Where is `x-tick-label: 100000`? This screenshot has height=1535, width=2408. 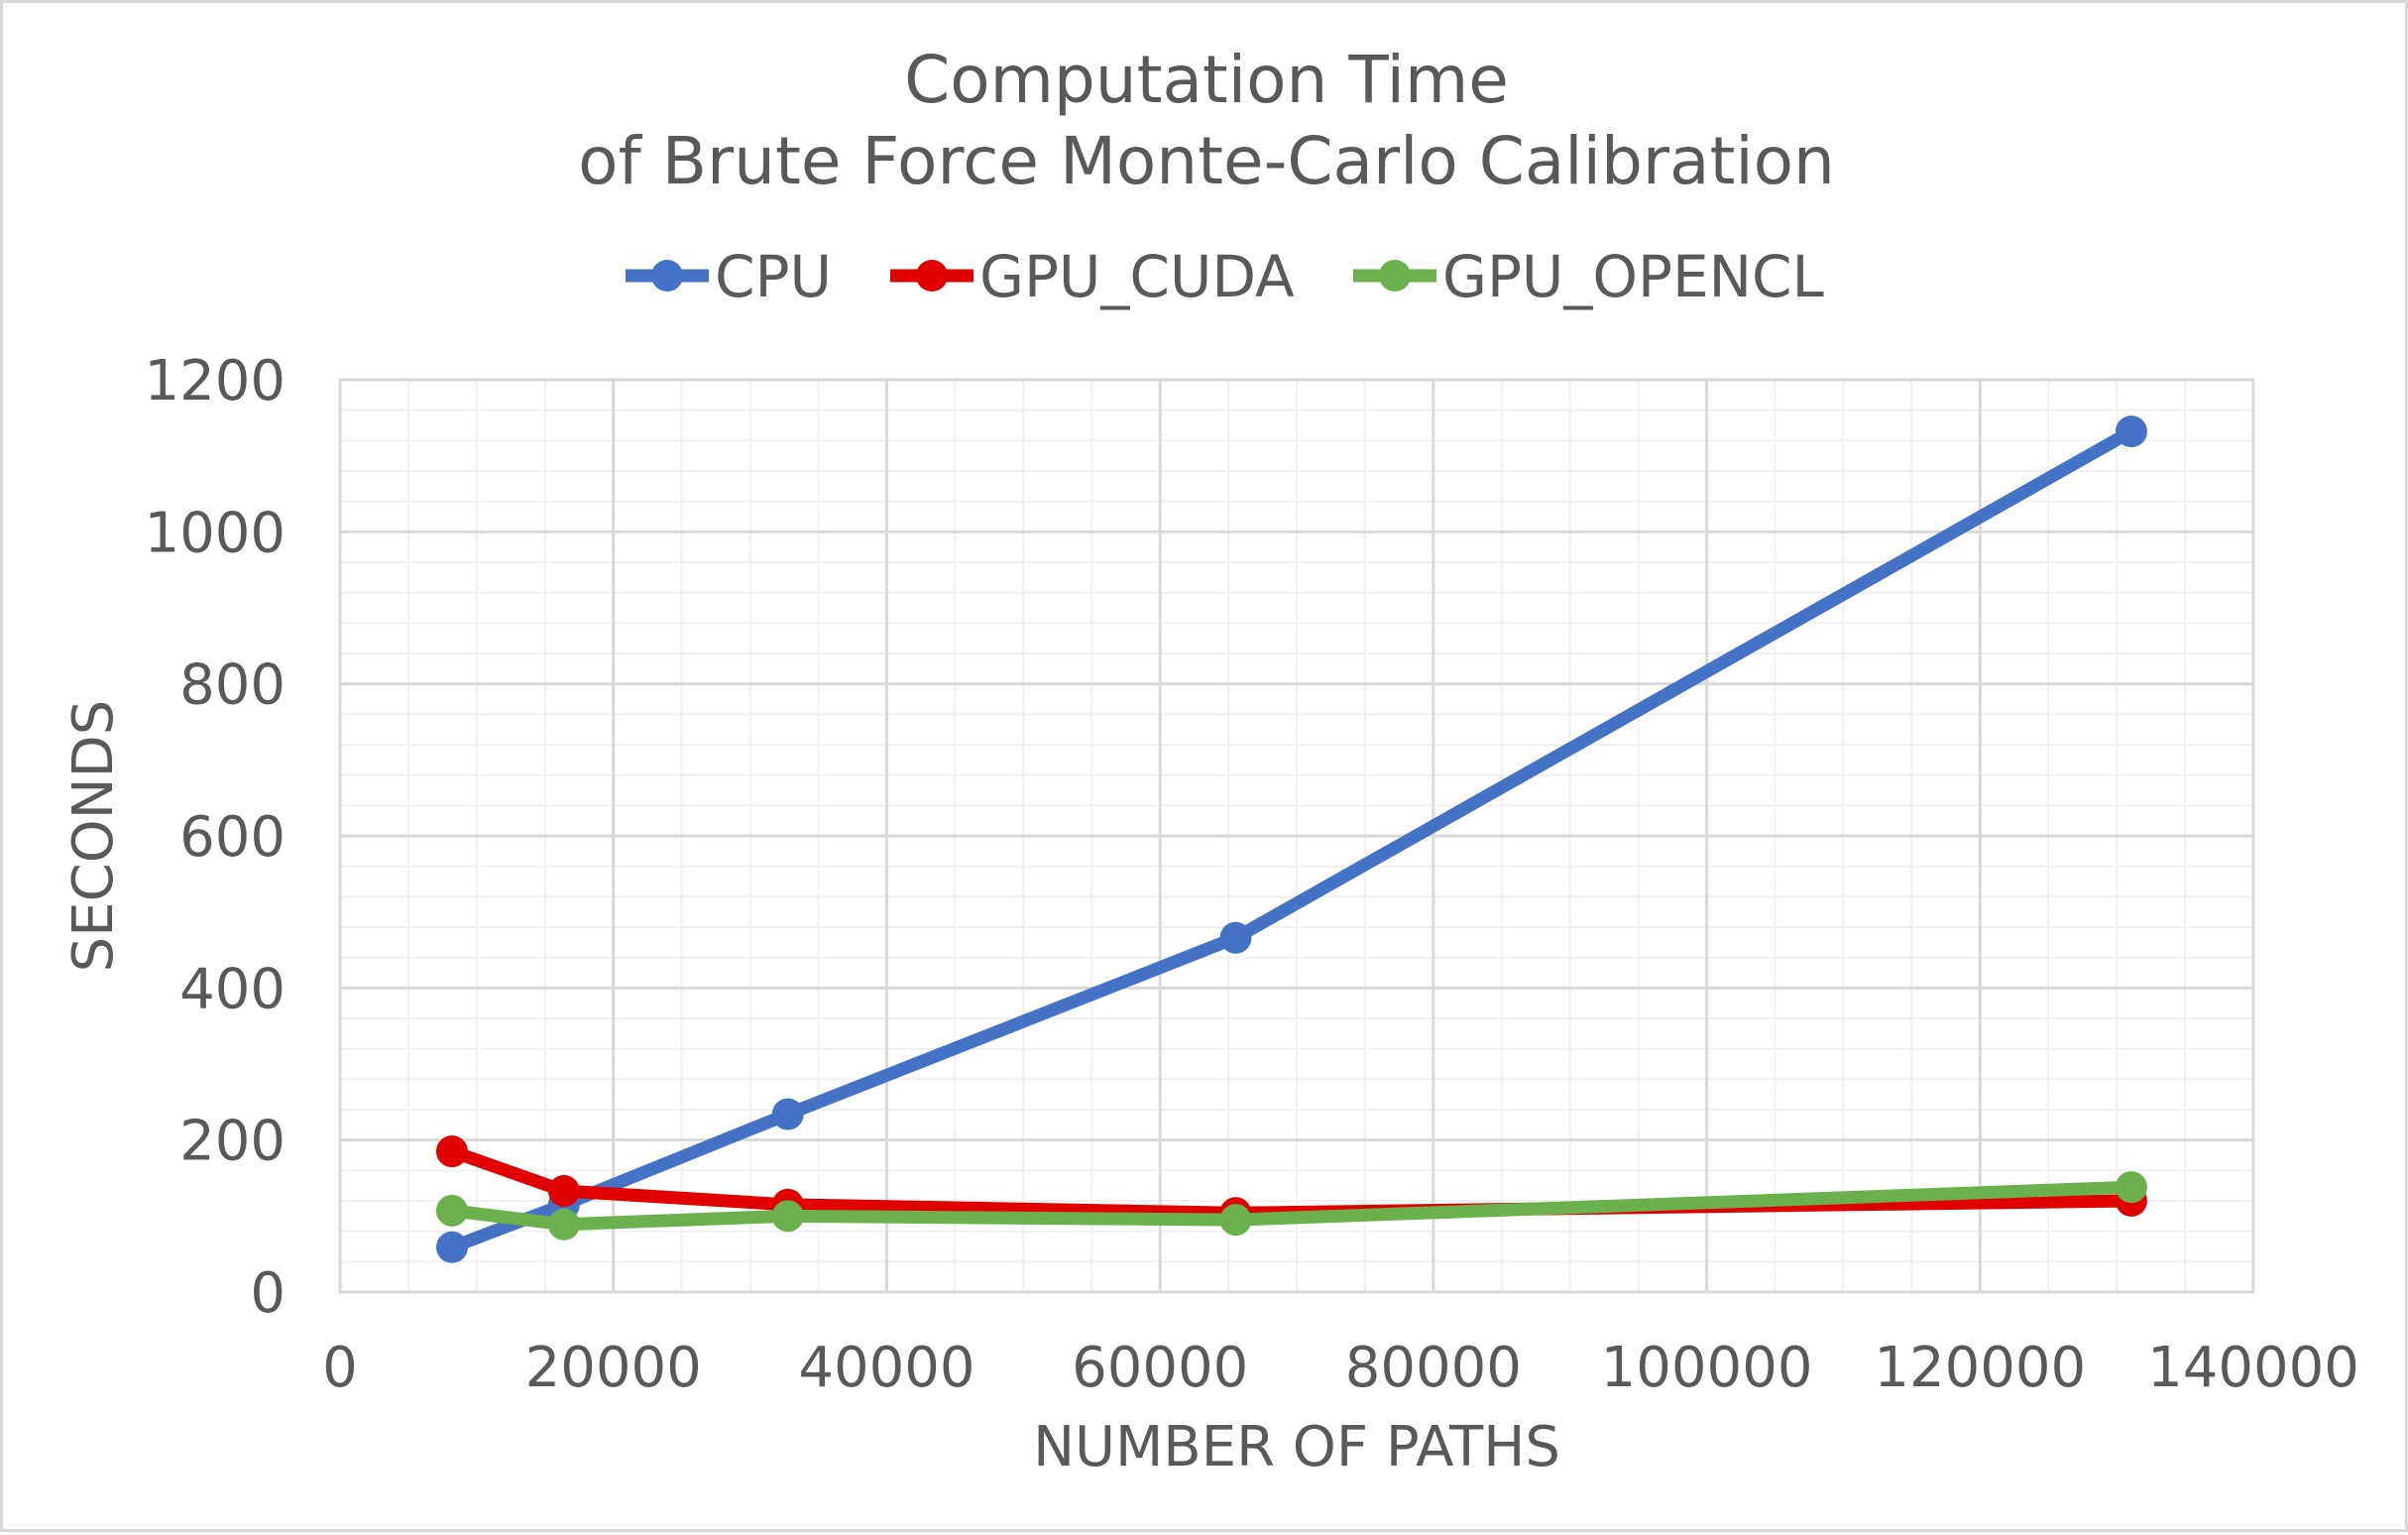 x-tick-label: 100000 is located at coordinates (1707, 1368).